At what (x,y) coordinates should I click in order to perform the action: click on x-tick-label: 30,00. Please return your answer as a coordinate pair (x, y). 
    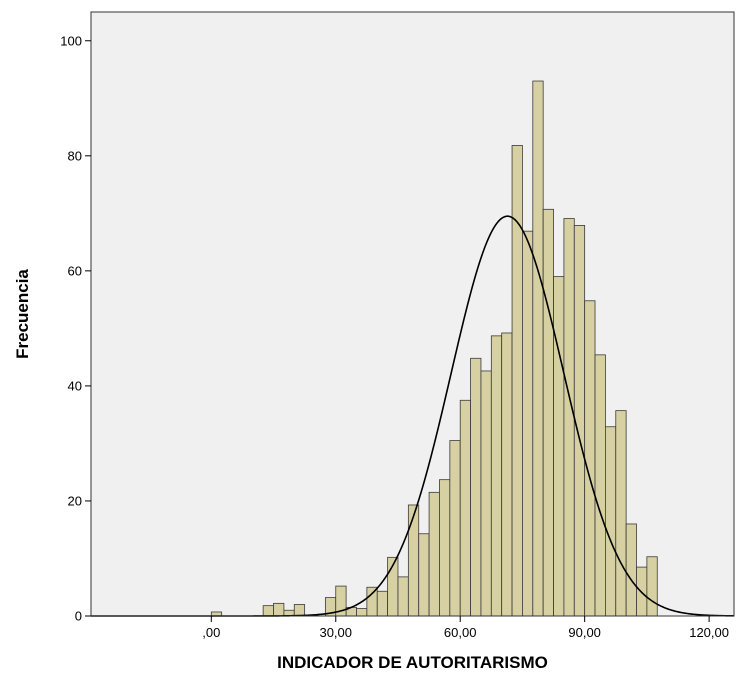
    Looking at the image, I should click on (335, 632).